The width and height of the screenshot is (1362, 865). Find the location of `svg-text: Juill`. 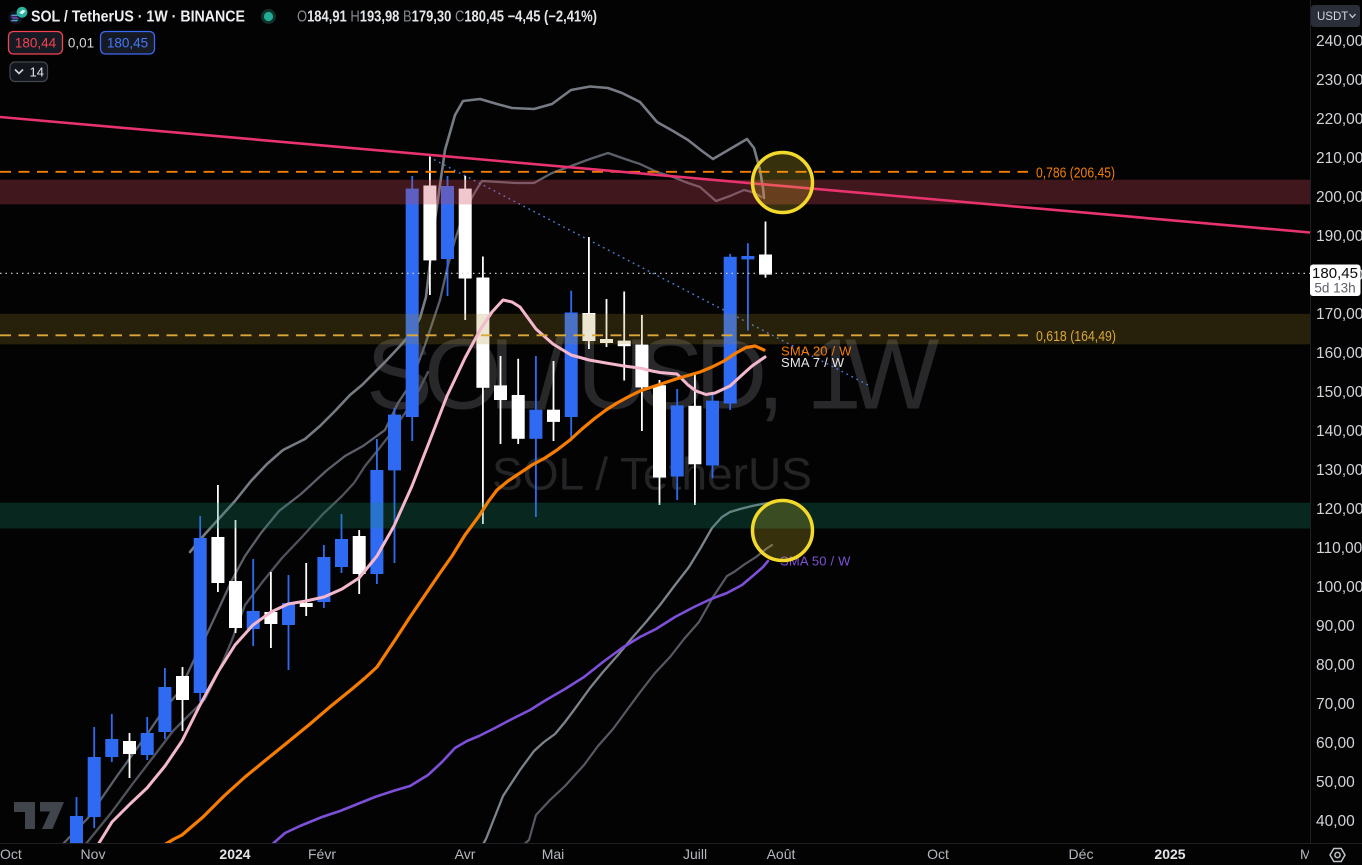

svg-text: Juill is located at coordinates (695, 854).